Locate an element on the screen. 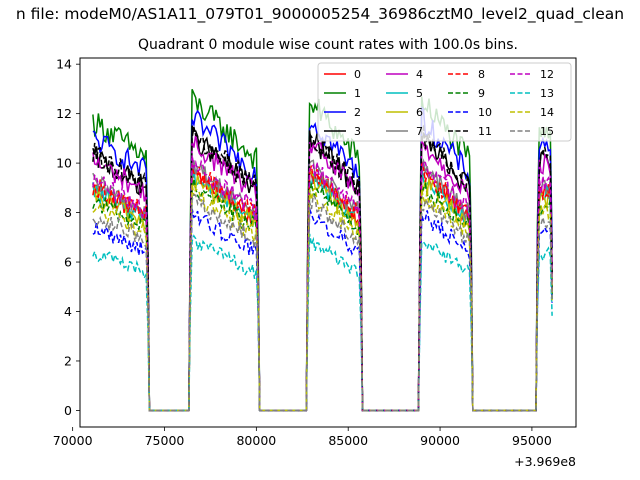  x-tick-label: 85000 is located at coordinates (348, 440).